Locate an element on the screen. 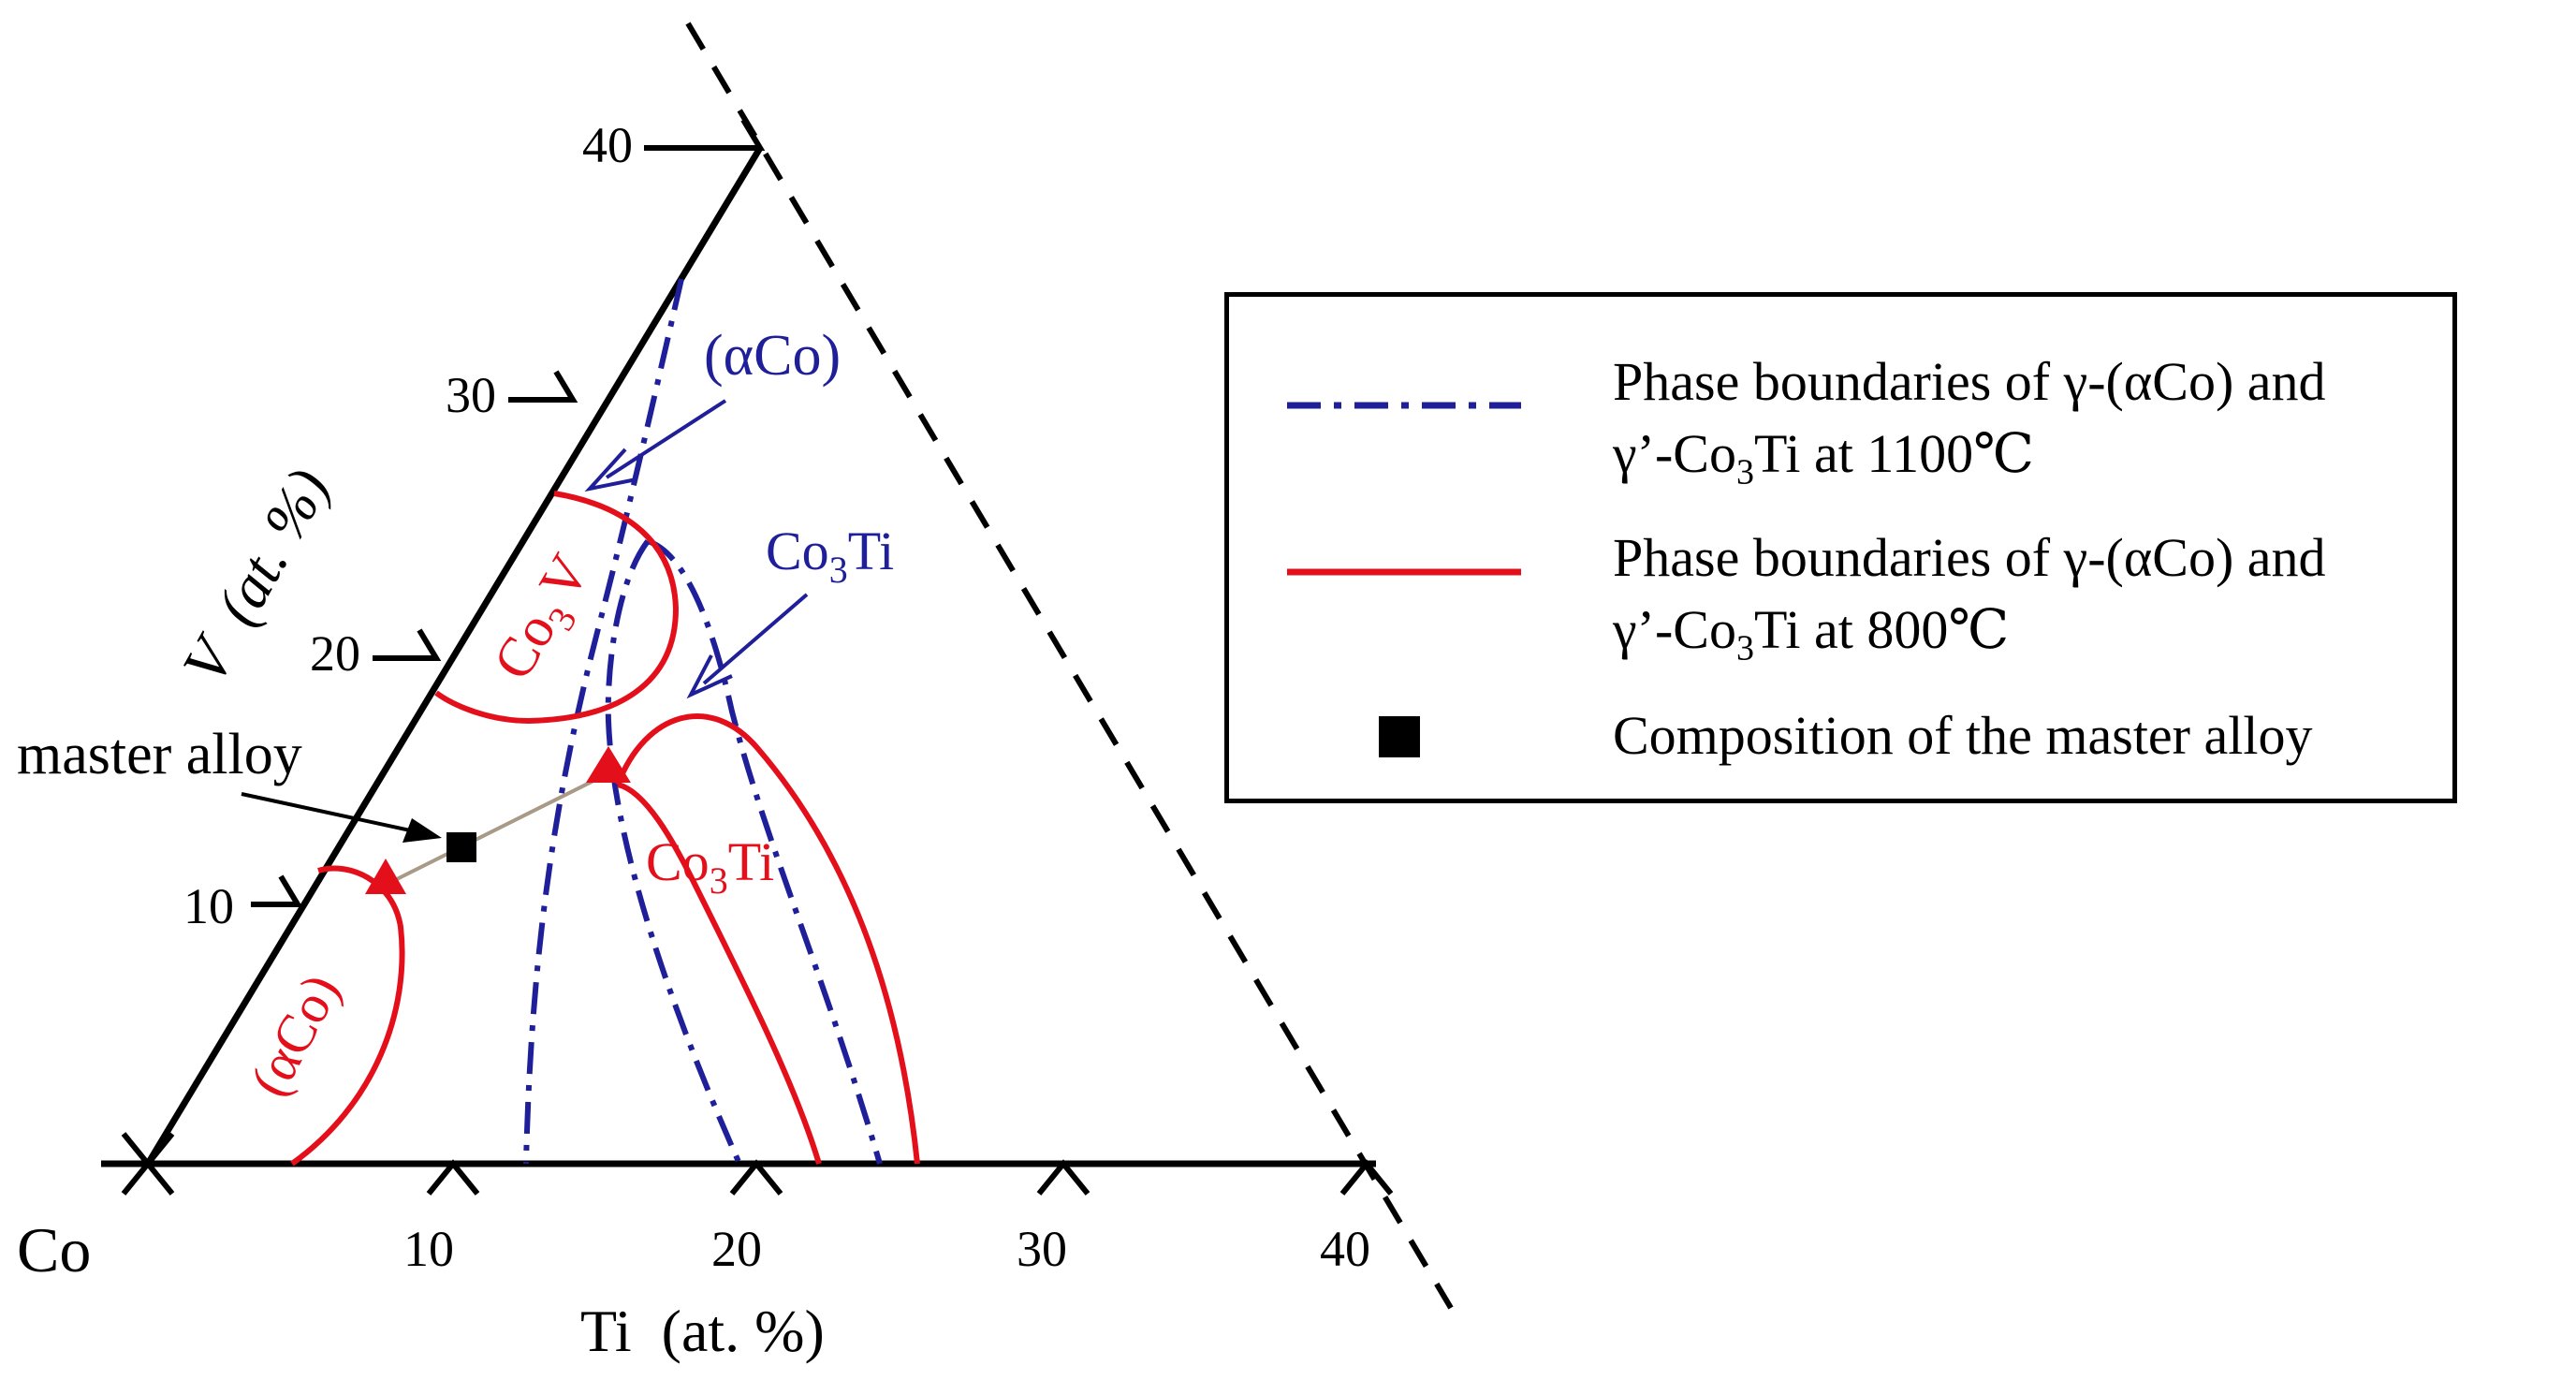 The height and width of the screenshot is (1380, 2576). bottom-tick-marks is located at coordinates (757, 1164).